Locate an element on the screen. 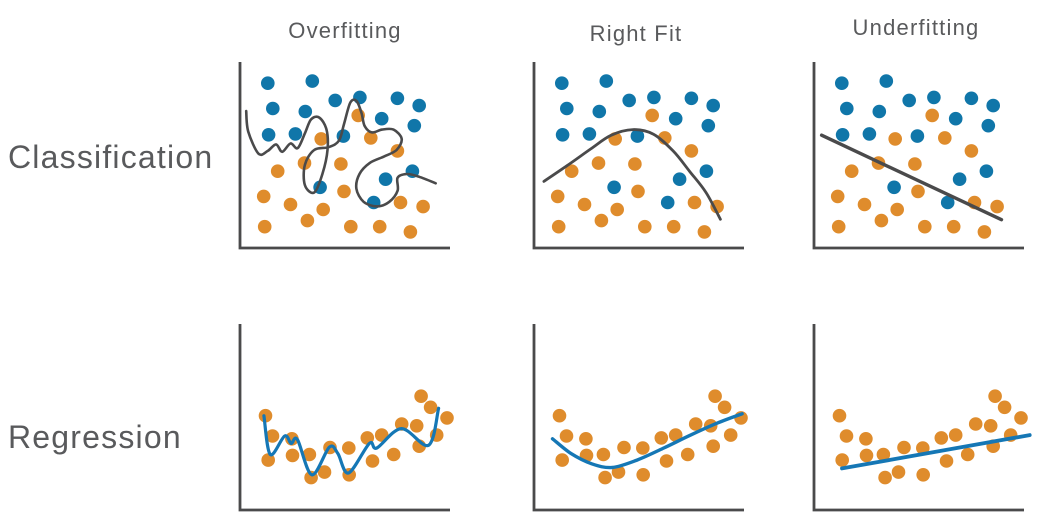 Image resolution: width=1045 pixels, height=526 pixels. regression-right-fit-curve is located at coordinates (647, 441).